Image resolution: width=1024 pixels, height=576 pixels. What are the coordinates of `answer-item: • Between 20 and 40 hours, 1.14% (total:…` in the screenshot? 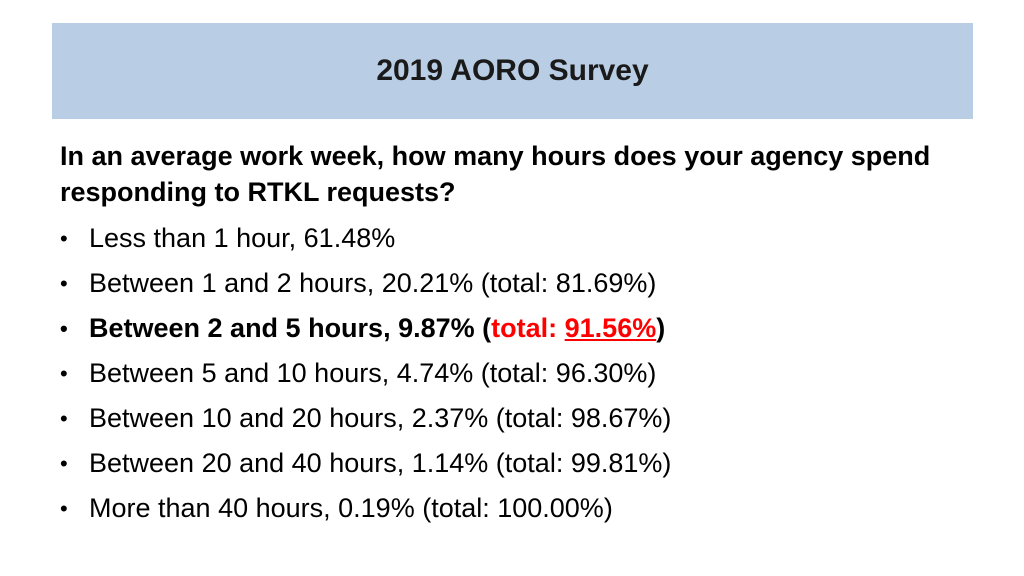 It's located at (520, 463).